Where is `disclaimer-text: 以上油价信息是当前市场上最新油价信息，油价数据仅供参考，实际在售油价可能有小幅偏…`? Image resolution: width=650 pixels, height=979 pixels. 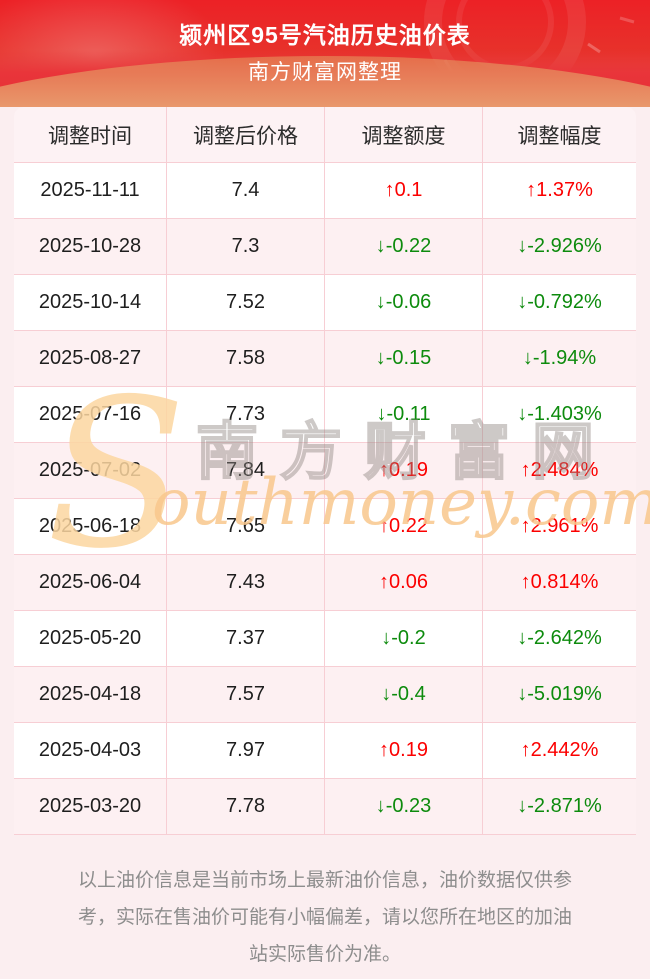
disclaimer-text: 以上油价信息是当前市场上最新油价信息，油价数据仅供参考，实际在售油价可能有小幅偏… is located at coordinates (324, 917).